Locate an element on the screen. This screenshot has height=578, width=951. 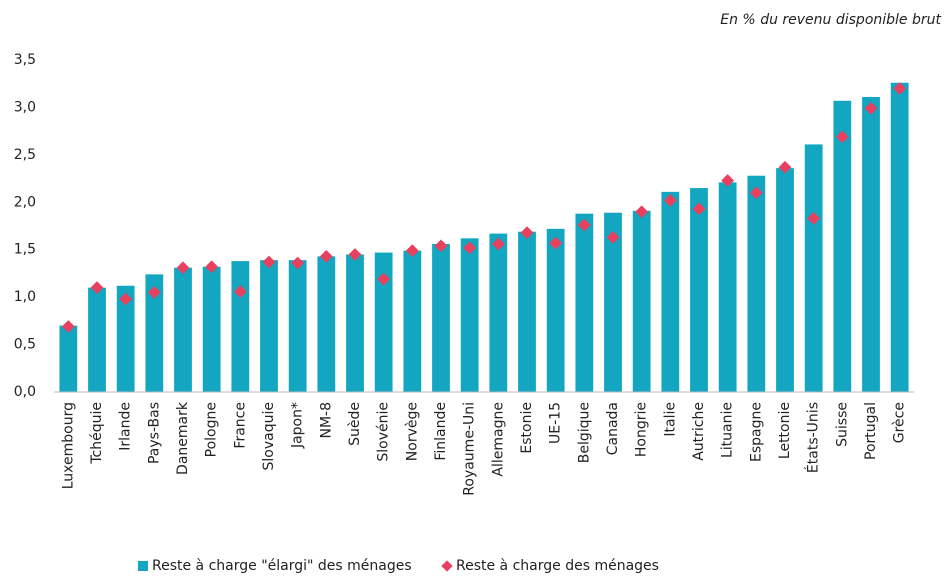
x-tick-label: NM-8 is located at coordinates (326, 420).